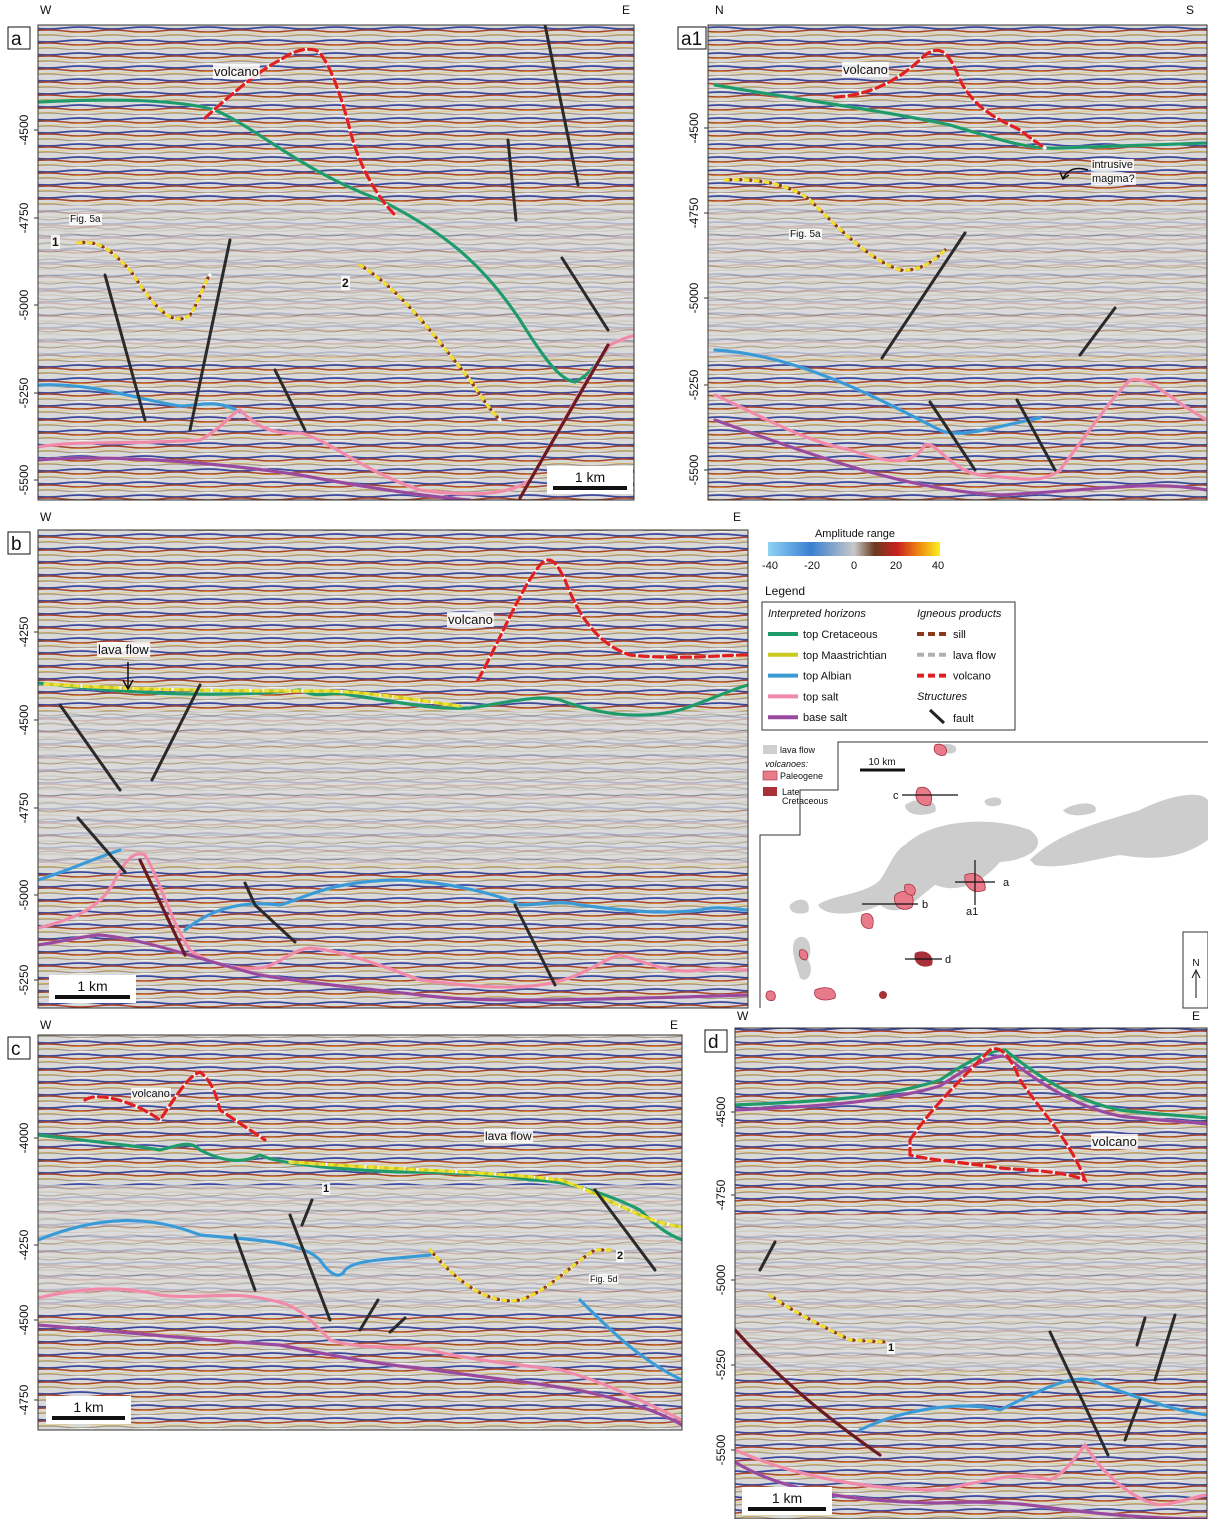  Describe the element at coordinates (845, 656) in the screenshot. I see `legend-label: top Maastrichtian` at that location.